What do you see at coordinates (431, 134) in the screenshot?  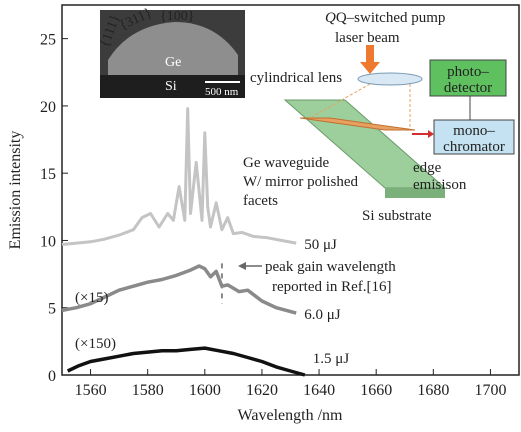 I see `emission-arrowhead` at bounding box center [431, 134].